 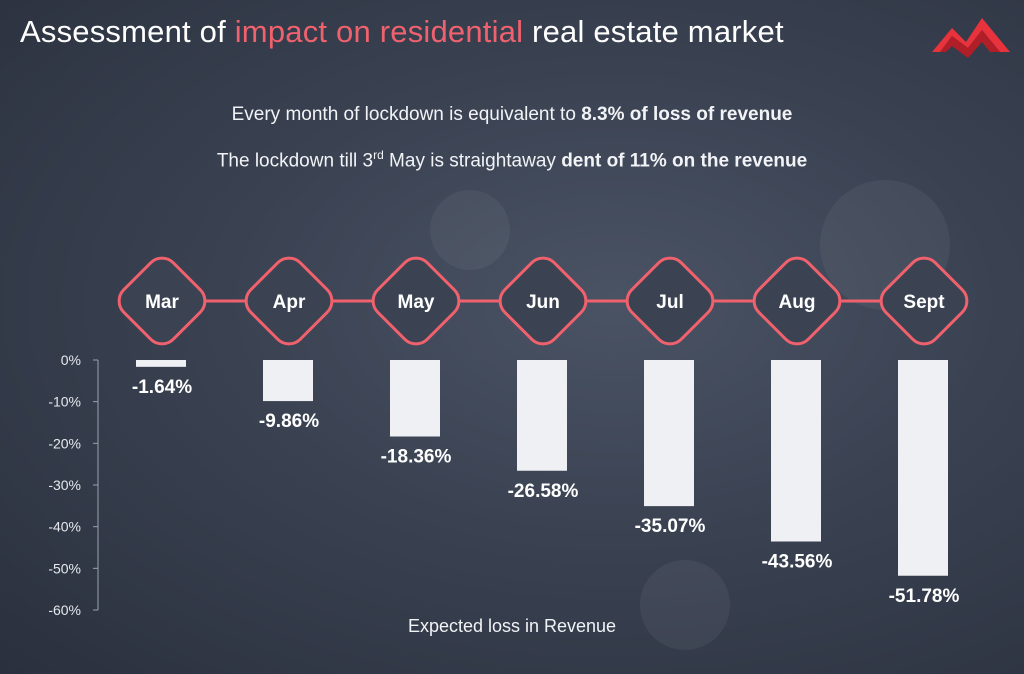 I want to click on month-label: Apr, so click(x=289, y=302).